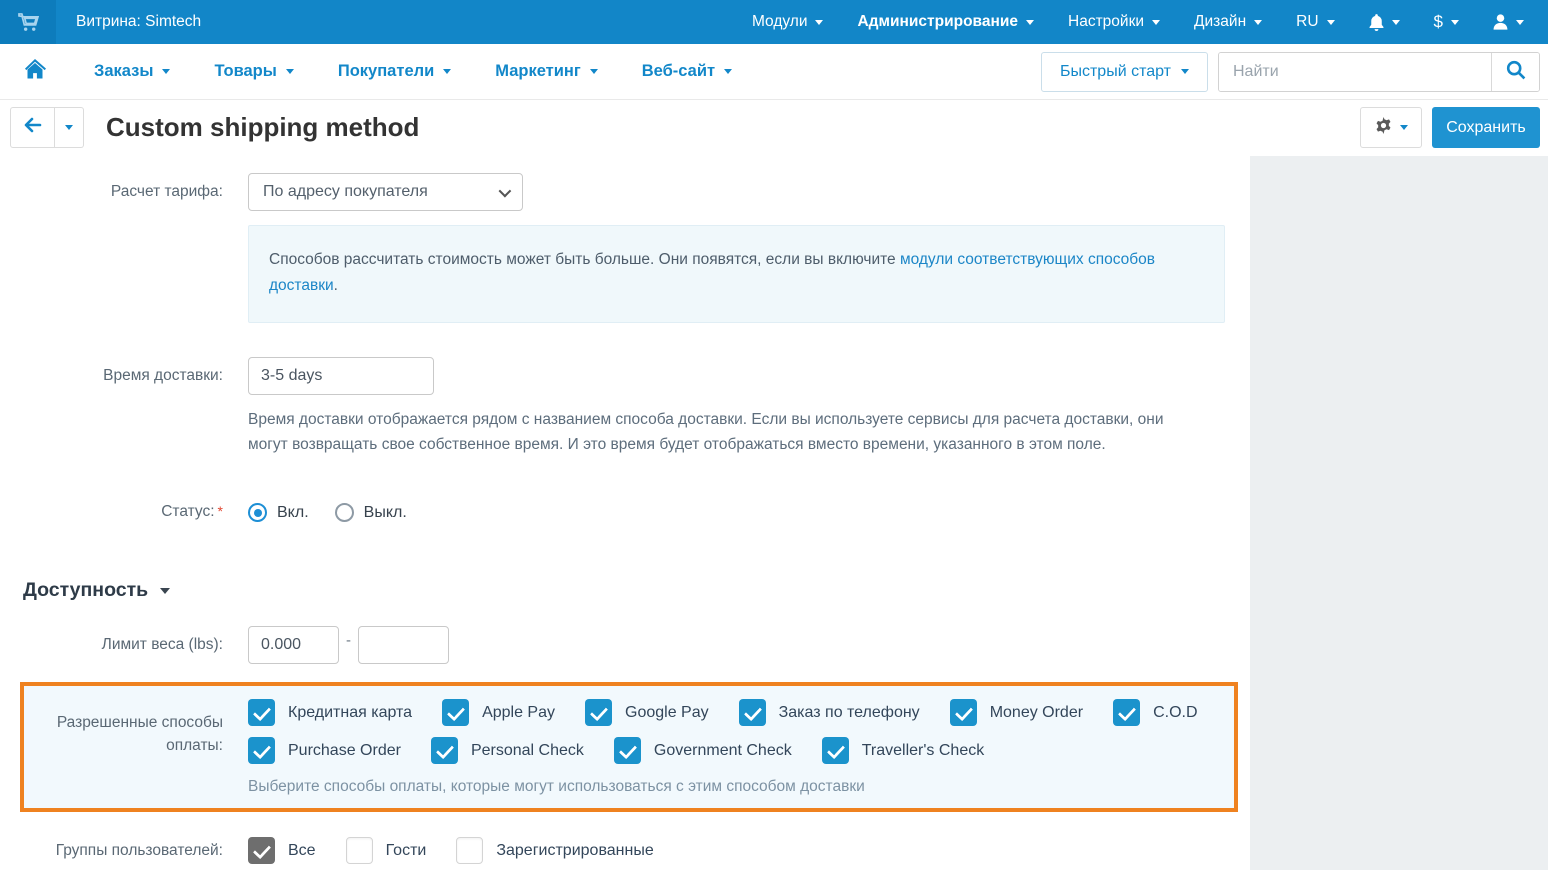 This screenshot has height=870, width=1548. I want to click on topbar-menu-currency: $, so click(1446, 22).